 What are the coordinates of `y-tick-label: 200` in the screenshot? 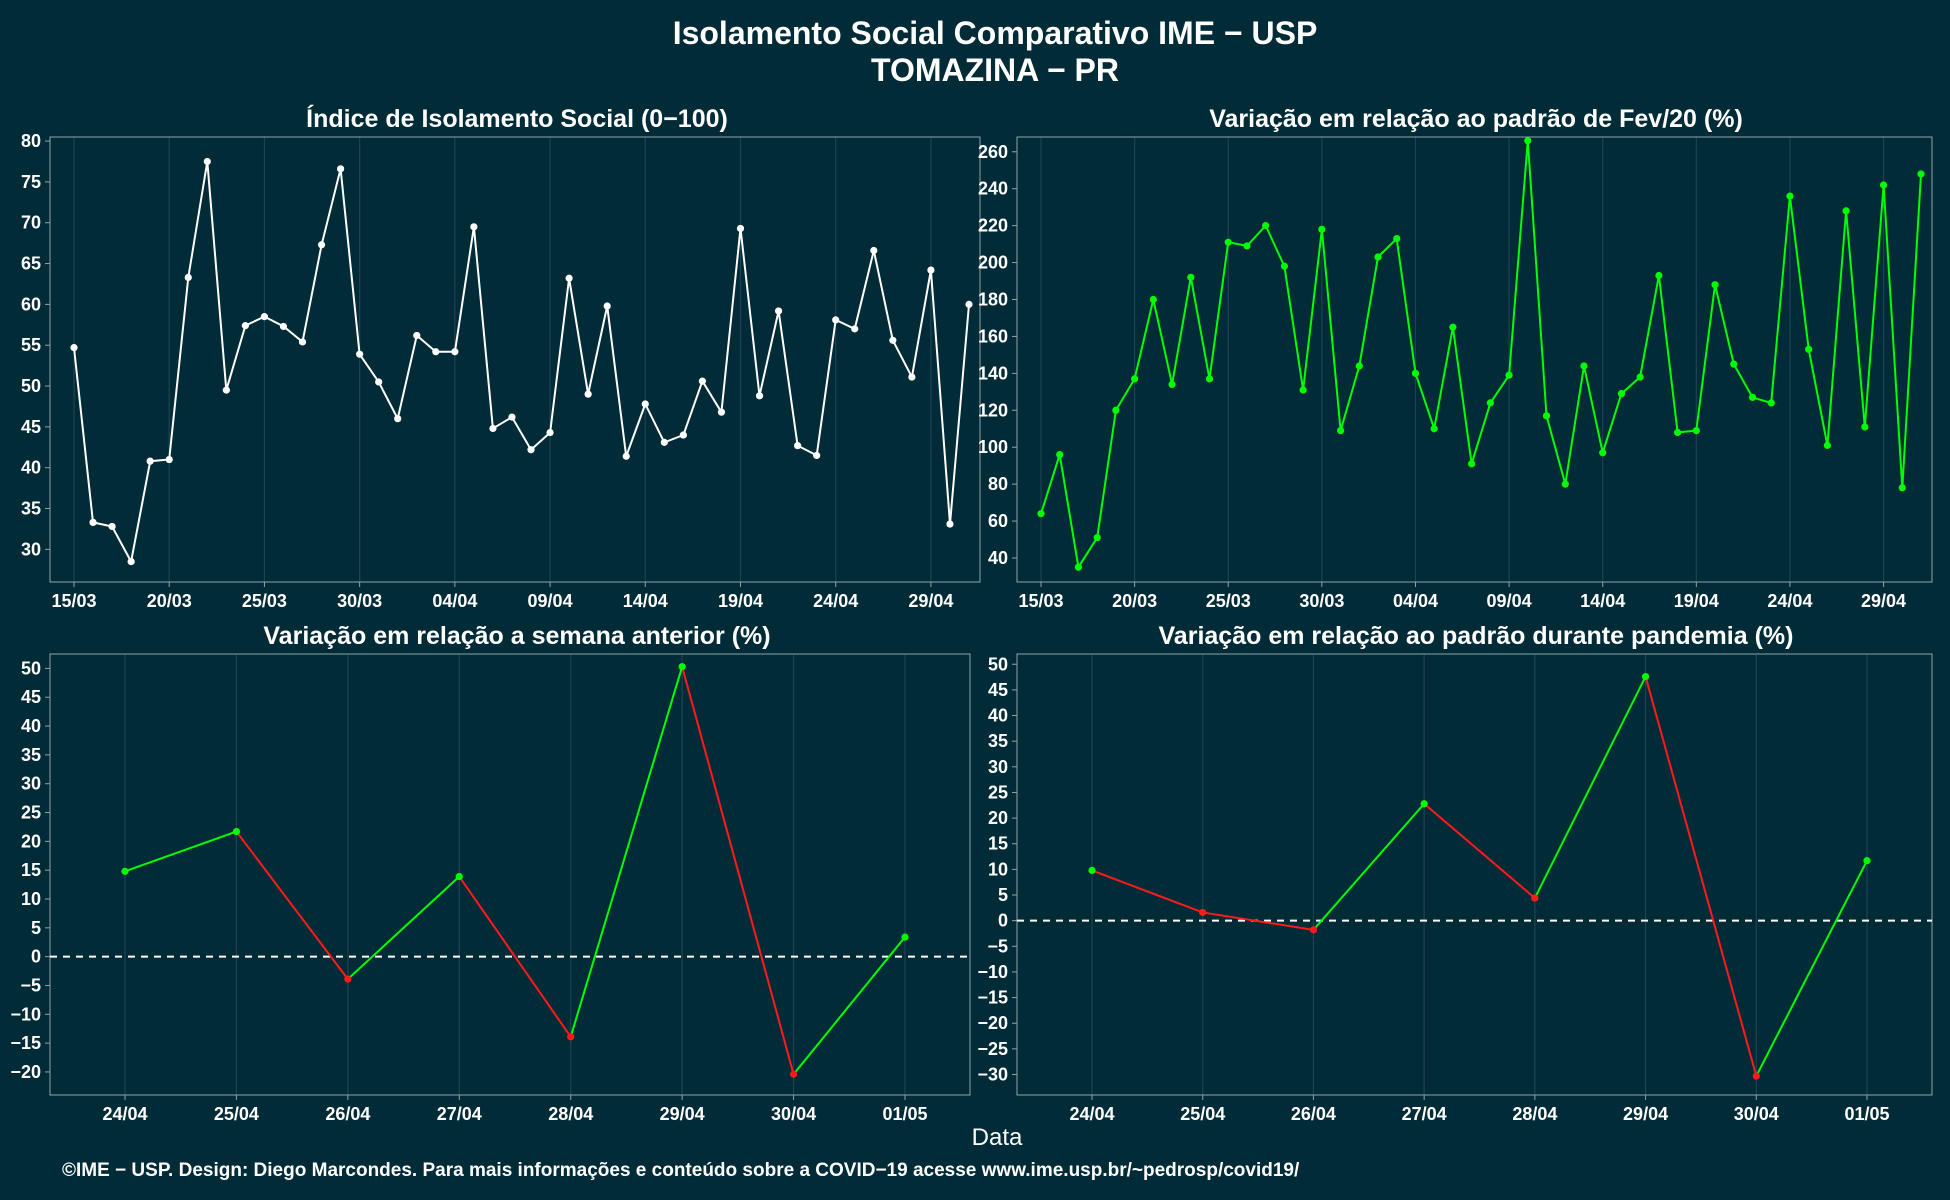 It's located at (993, 263).